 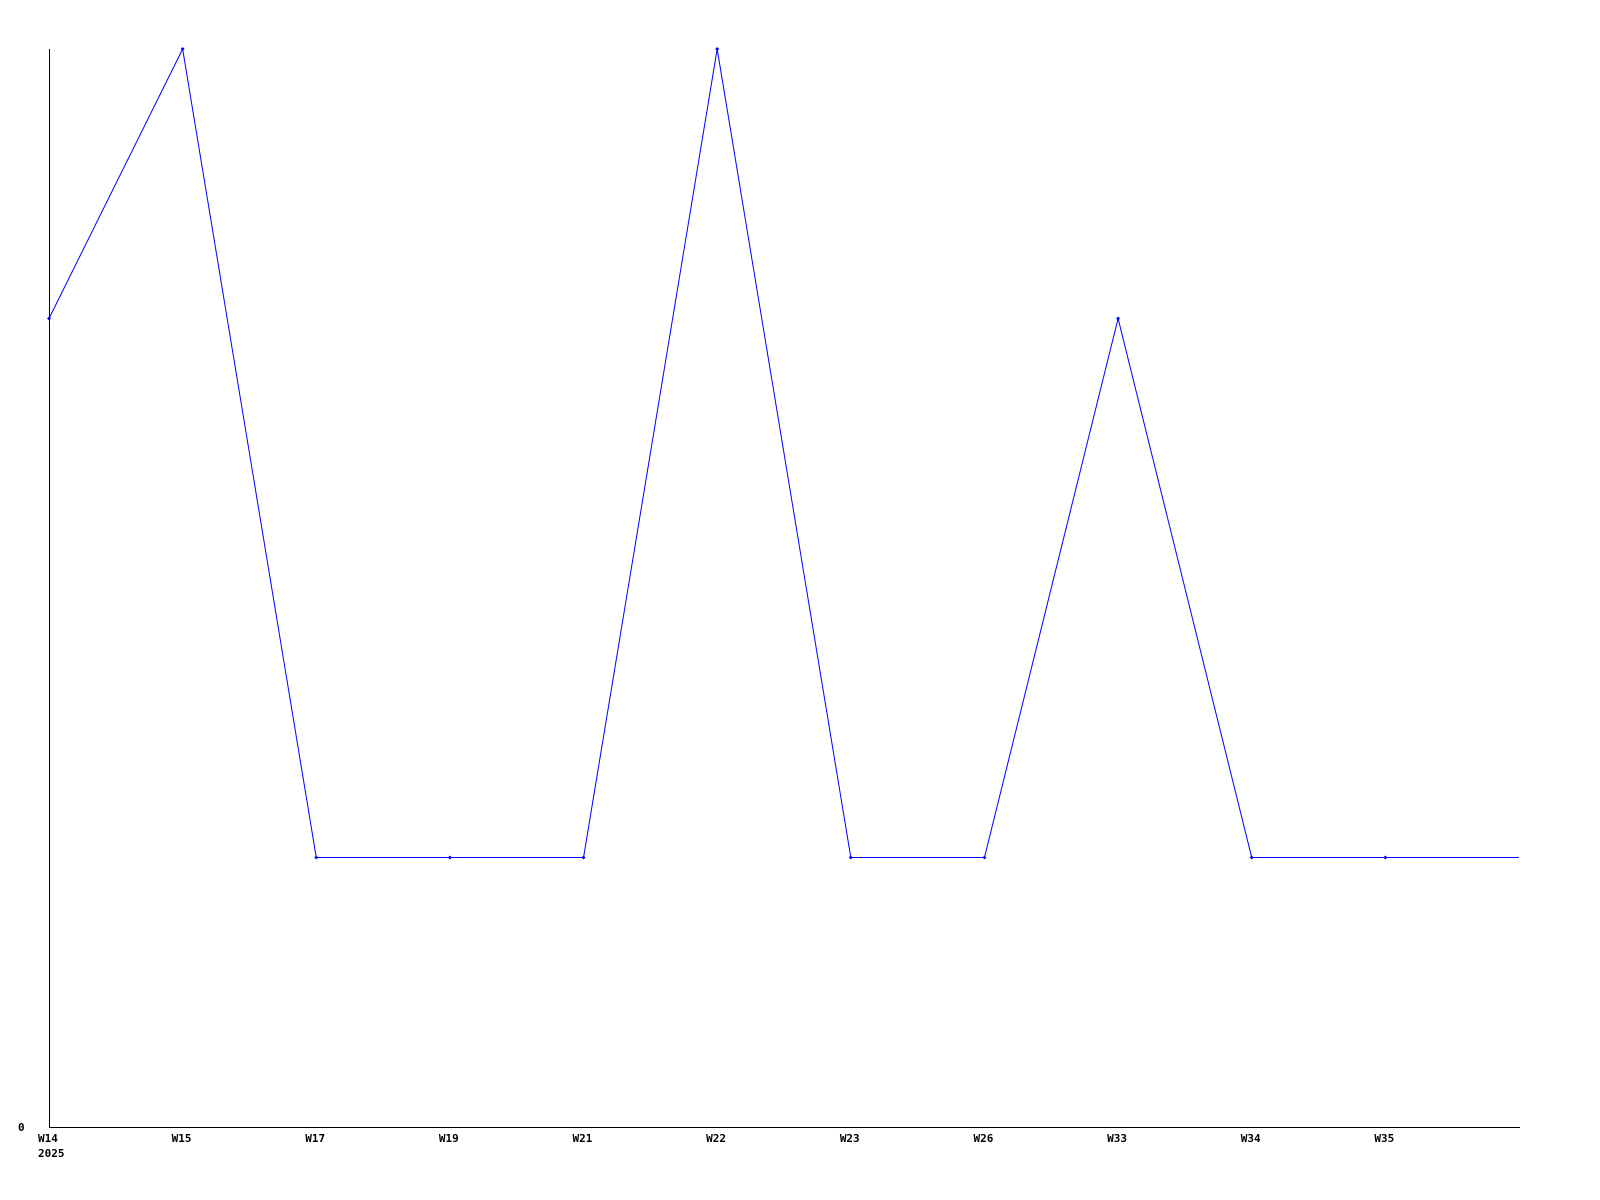 What do you see at coordinates (850, 1138) in the screenshot?
I see `x-tick-label: W23` at bounding box center [850, 1138].